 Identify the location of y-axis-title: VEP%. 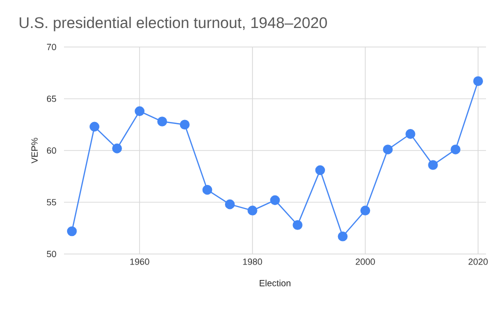
(34, 151).